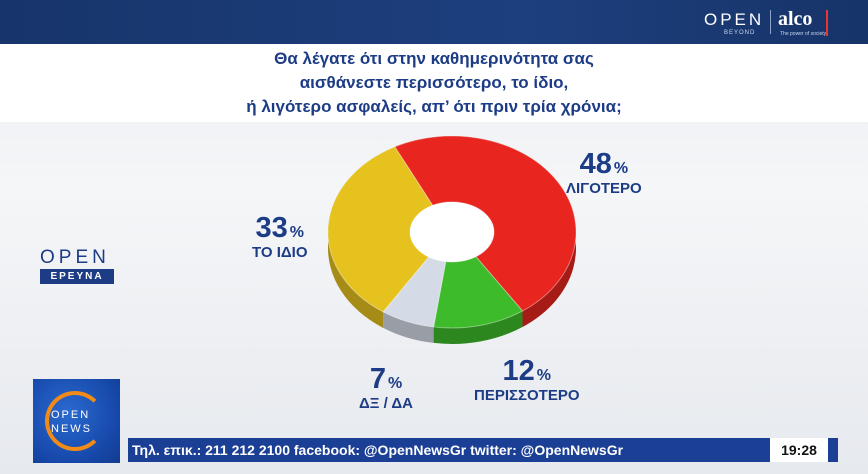 The width and height of the screenshot is (868, 474). I want to click on label-same-value: 33, so click(271, 228).